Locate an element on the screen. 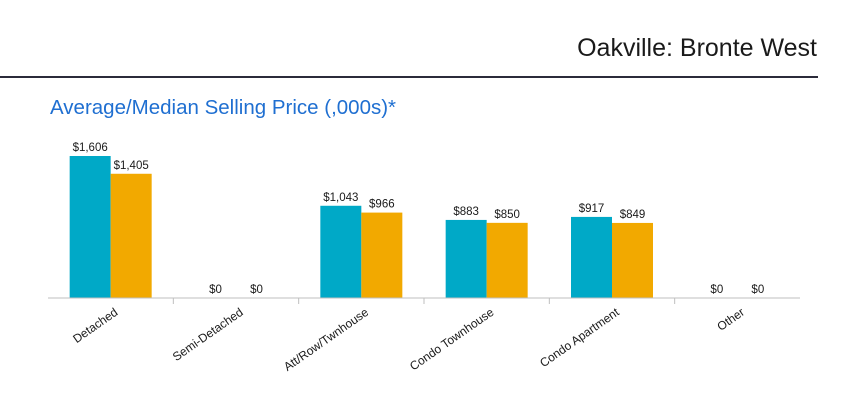  x-tick-label-3: Condo Townhouse is located at coordinates (452, 339).